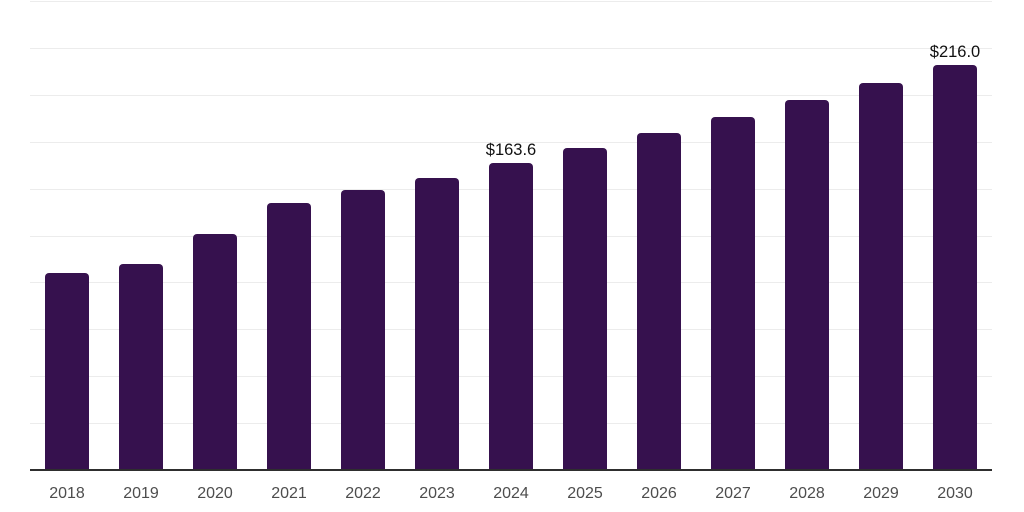 Image resolution: width=1024 pixels, height=512 pixels. I want to click on bar-2027, so click(733, 293).